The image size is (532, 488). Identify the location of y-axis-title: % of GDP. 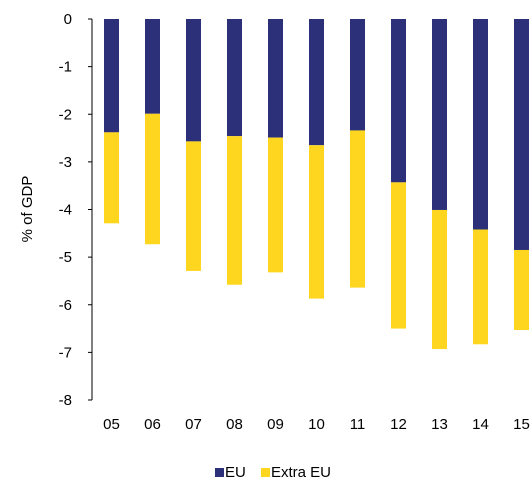
(27, 209).